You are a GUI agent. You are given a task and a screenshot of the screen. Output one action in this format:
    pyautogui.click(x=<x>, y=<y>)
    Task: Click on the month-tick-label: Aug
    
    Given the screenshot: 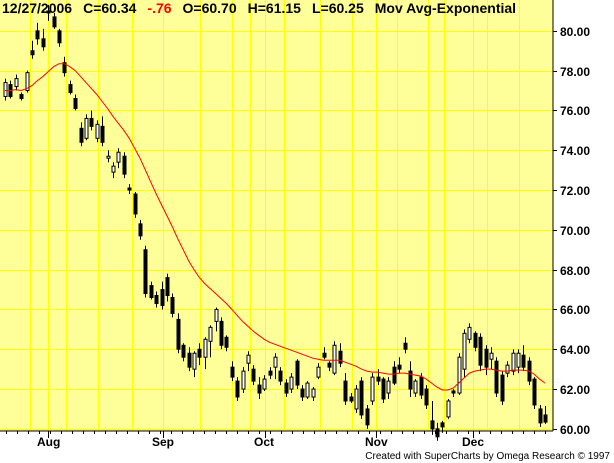 What is the action you would take?
    pyautogui.click(x=48, y=442)
    